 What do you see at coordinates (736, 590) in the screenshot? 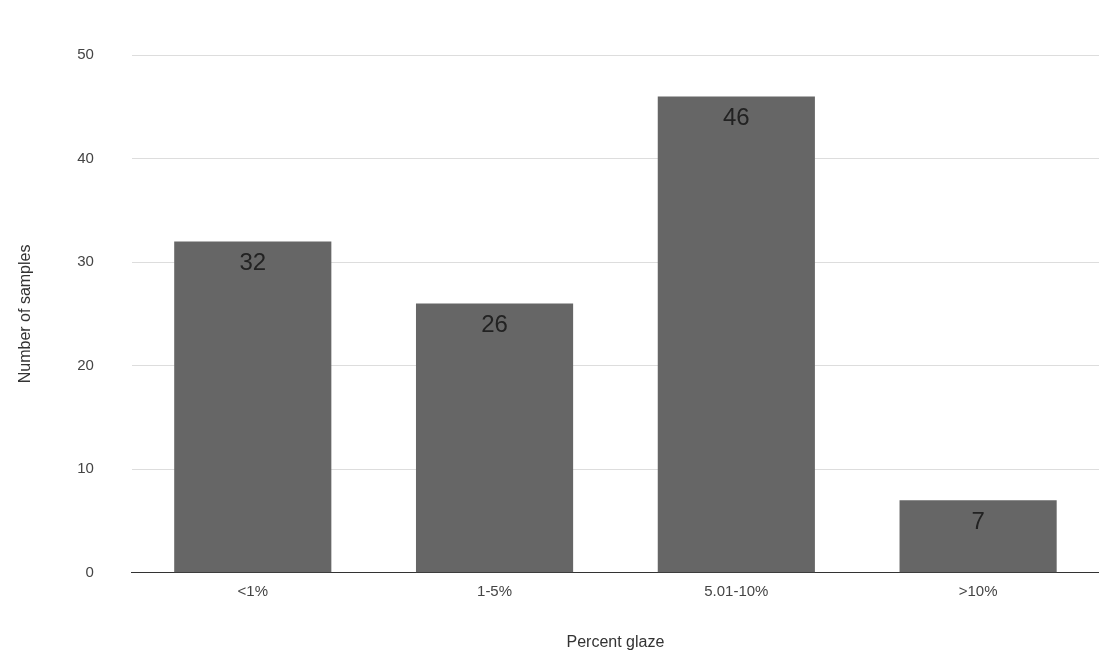
I see `x-tick-label: 5.01-10%` at bounding box center [736, 590].